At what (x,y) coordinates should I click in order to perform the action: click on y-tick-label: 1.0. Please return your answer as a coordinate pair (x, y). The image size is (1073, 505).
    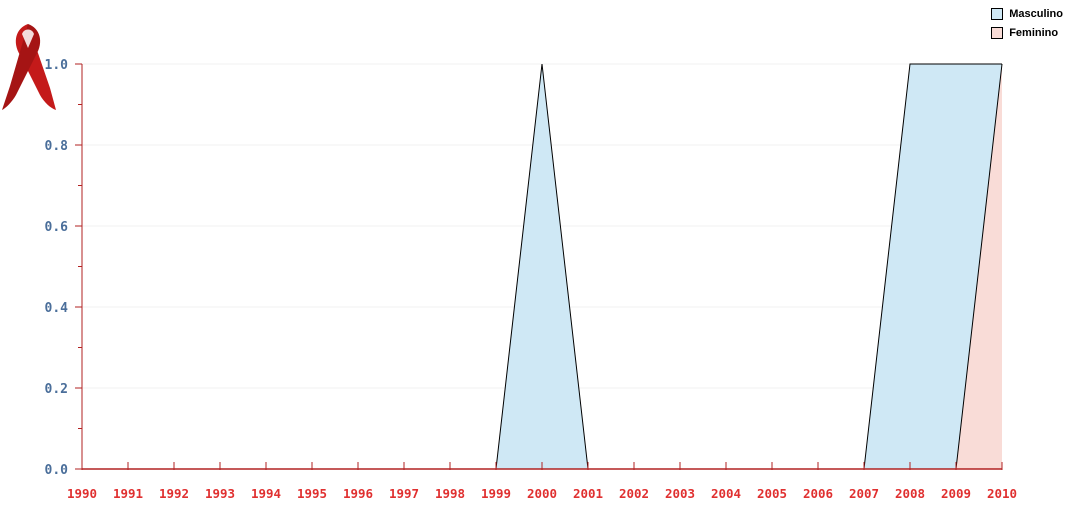
    Looking at the image, I should click on (57, 65).